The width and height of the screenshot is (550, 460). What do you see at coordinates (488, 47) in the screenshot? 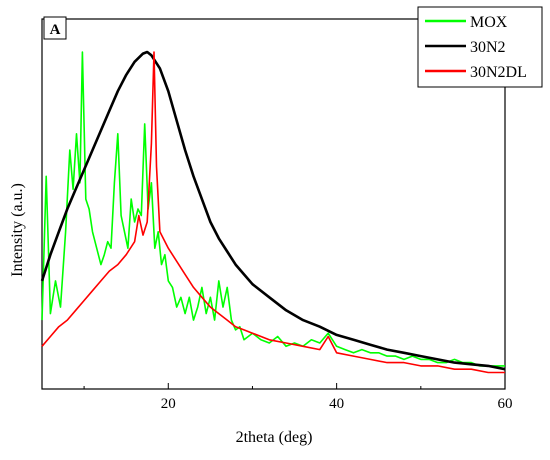
I see `legend-label-30n2: 30N2` at bounding box center [488, 47].